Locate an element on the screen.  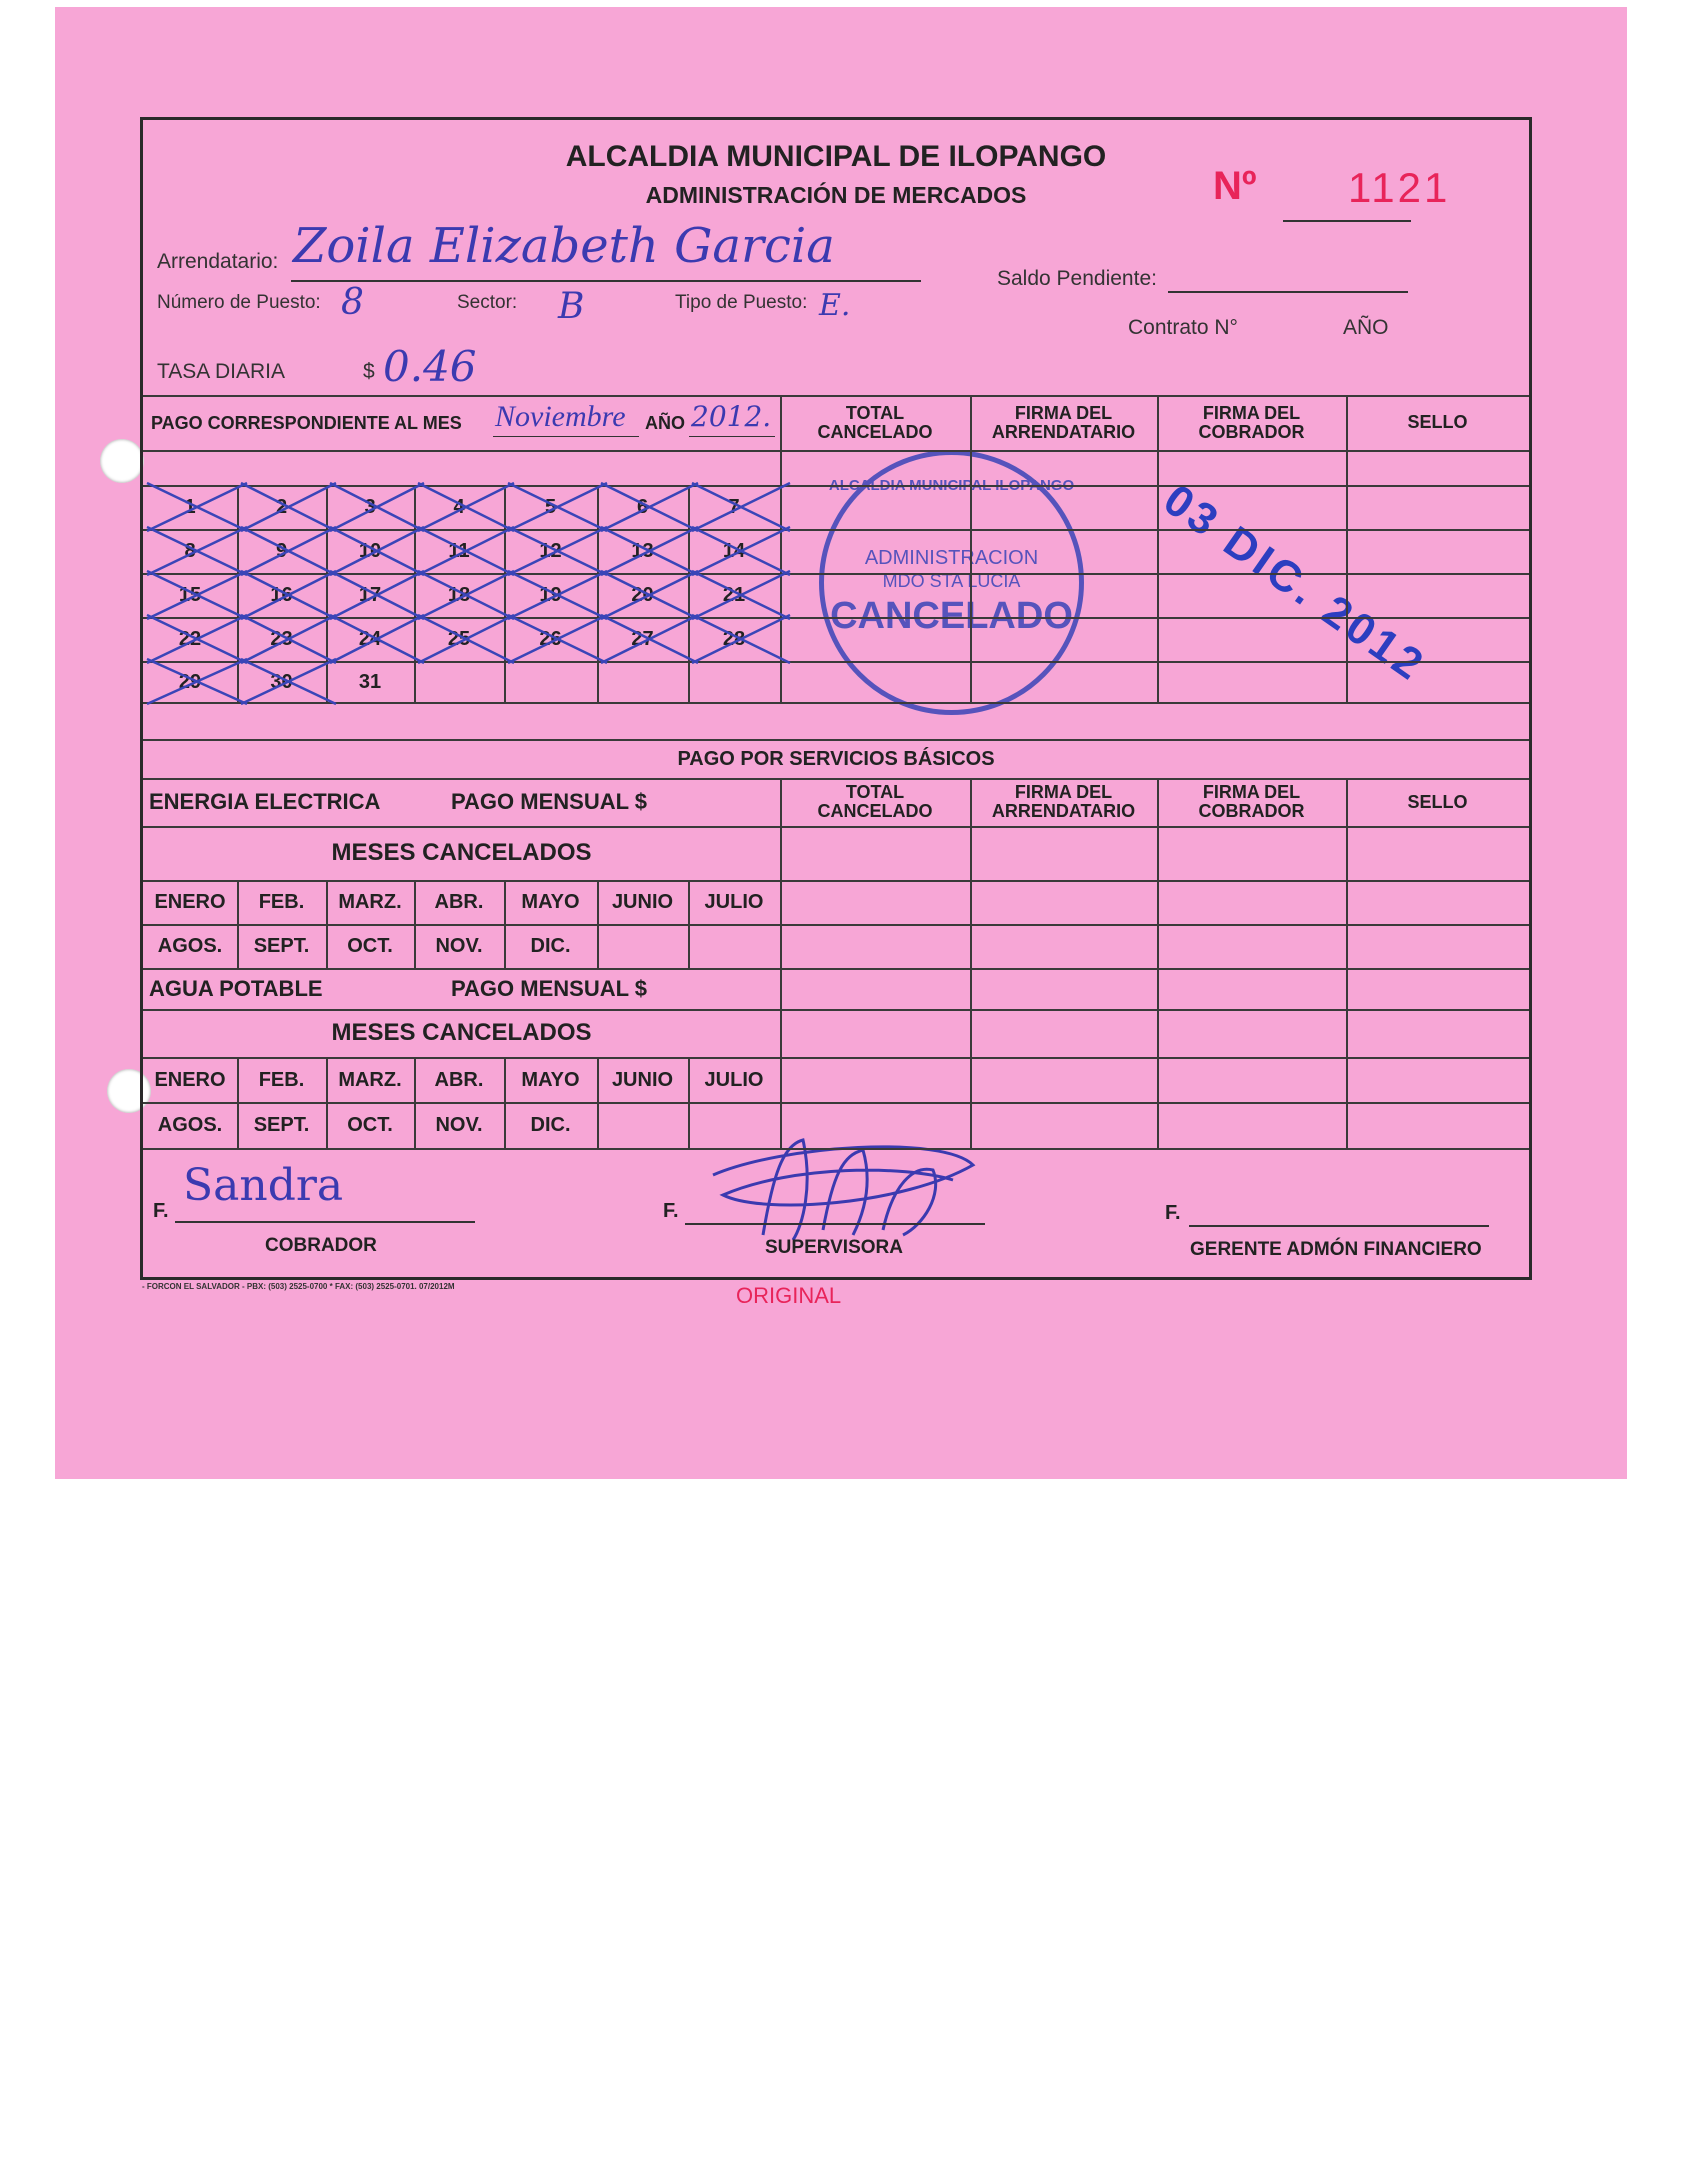
agua-month-checkbox: DIC. is located at coordinates (550, 1125).